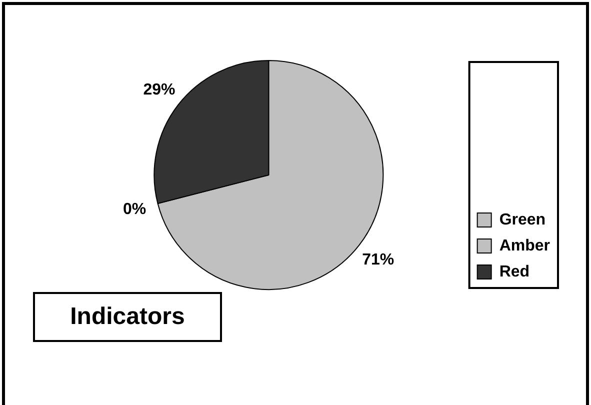 This screenshot has width=591, height=405. What do you see at coordinates (378, 259) in the screenshot?
I see `data-label: 71%` at bounding box center [378, 259].